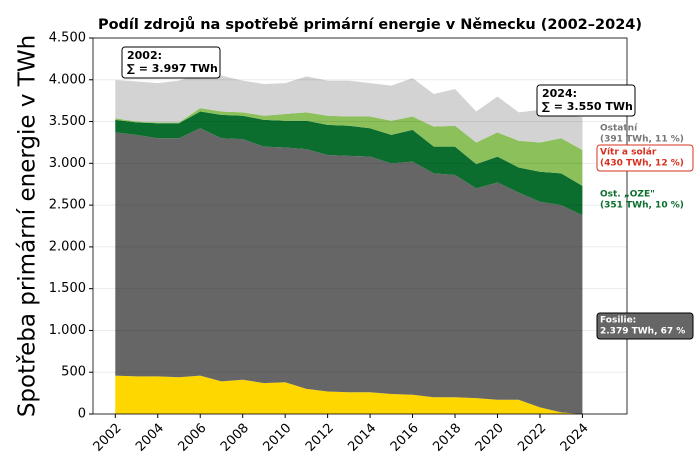 The width and height of the screenshot is (697, 453). Describe the element at coordinates (532, 437) in the screenshot. I see `x-tick-label: 2022` at that location.